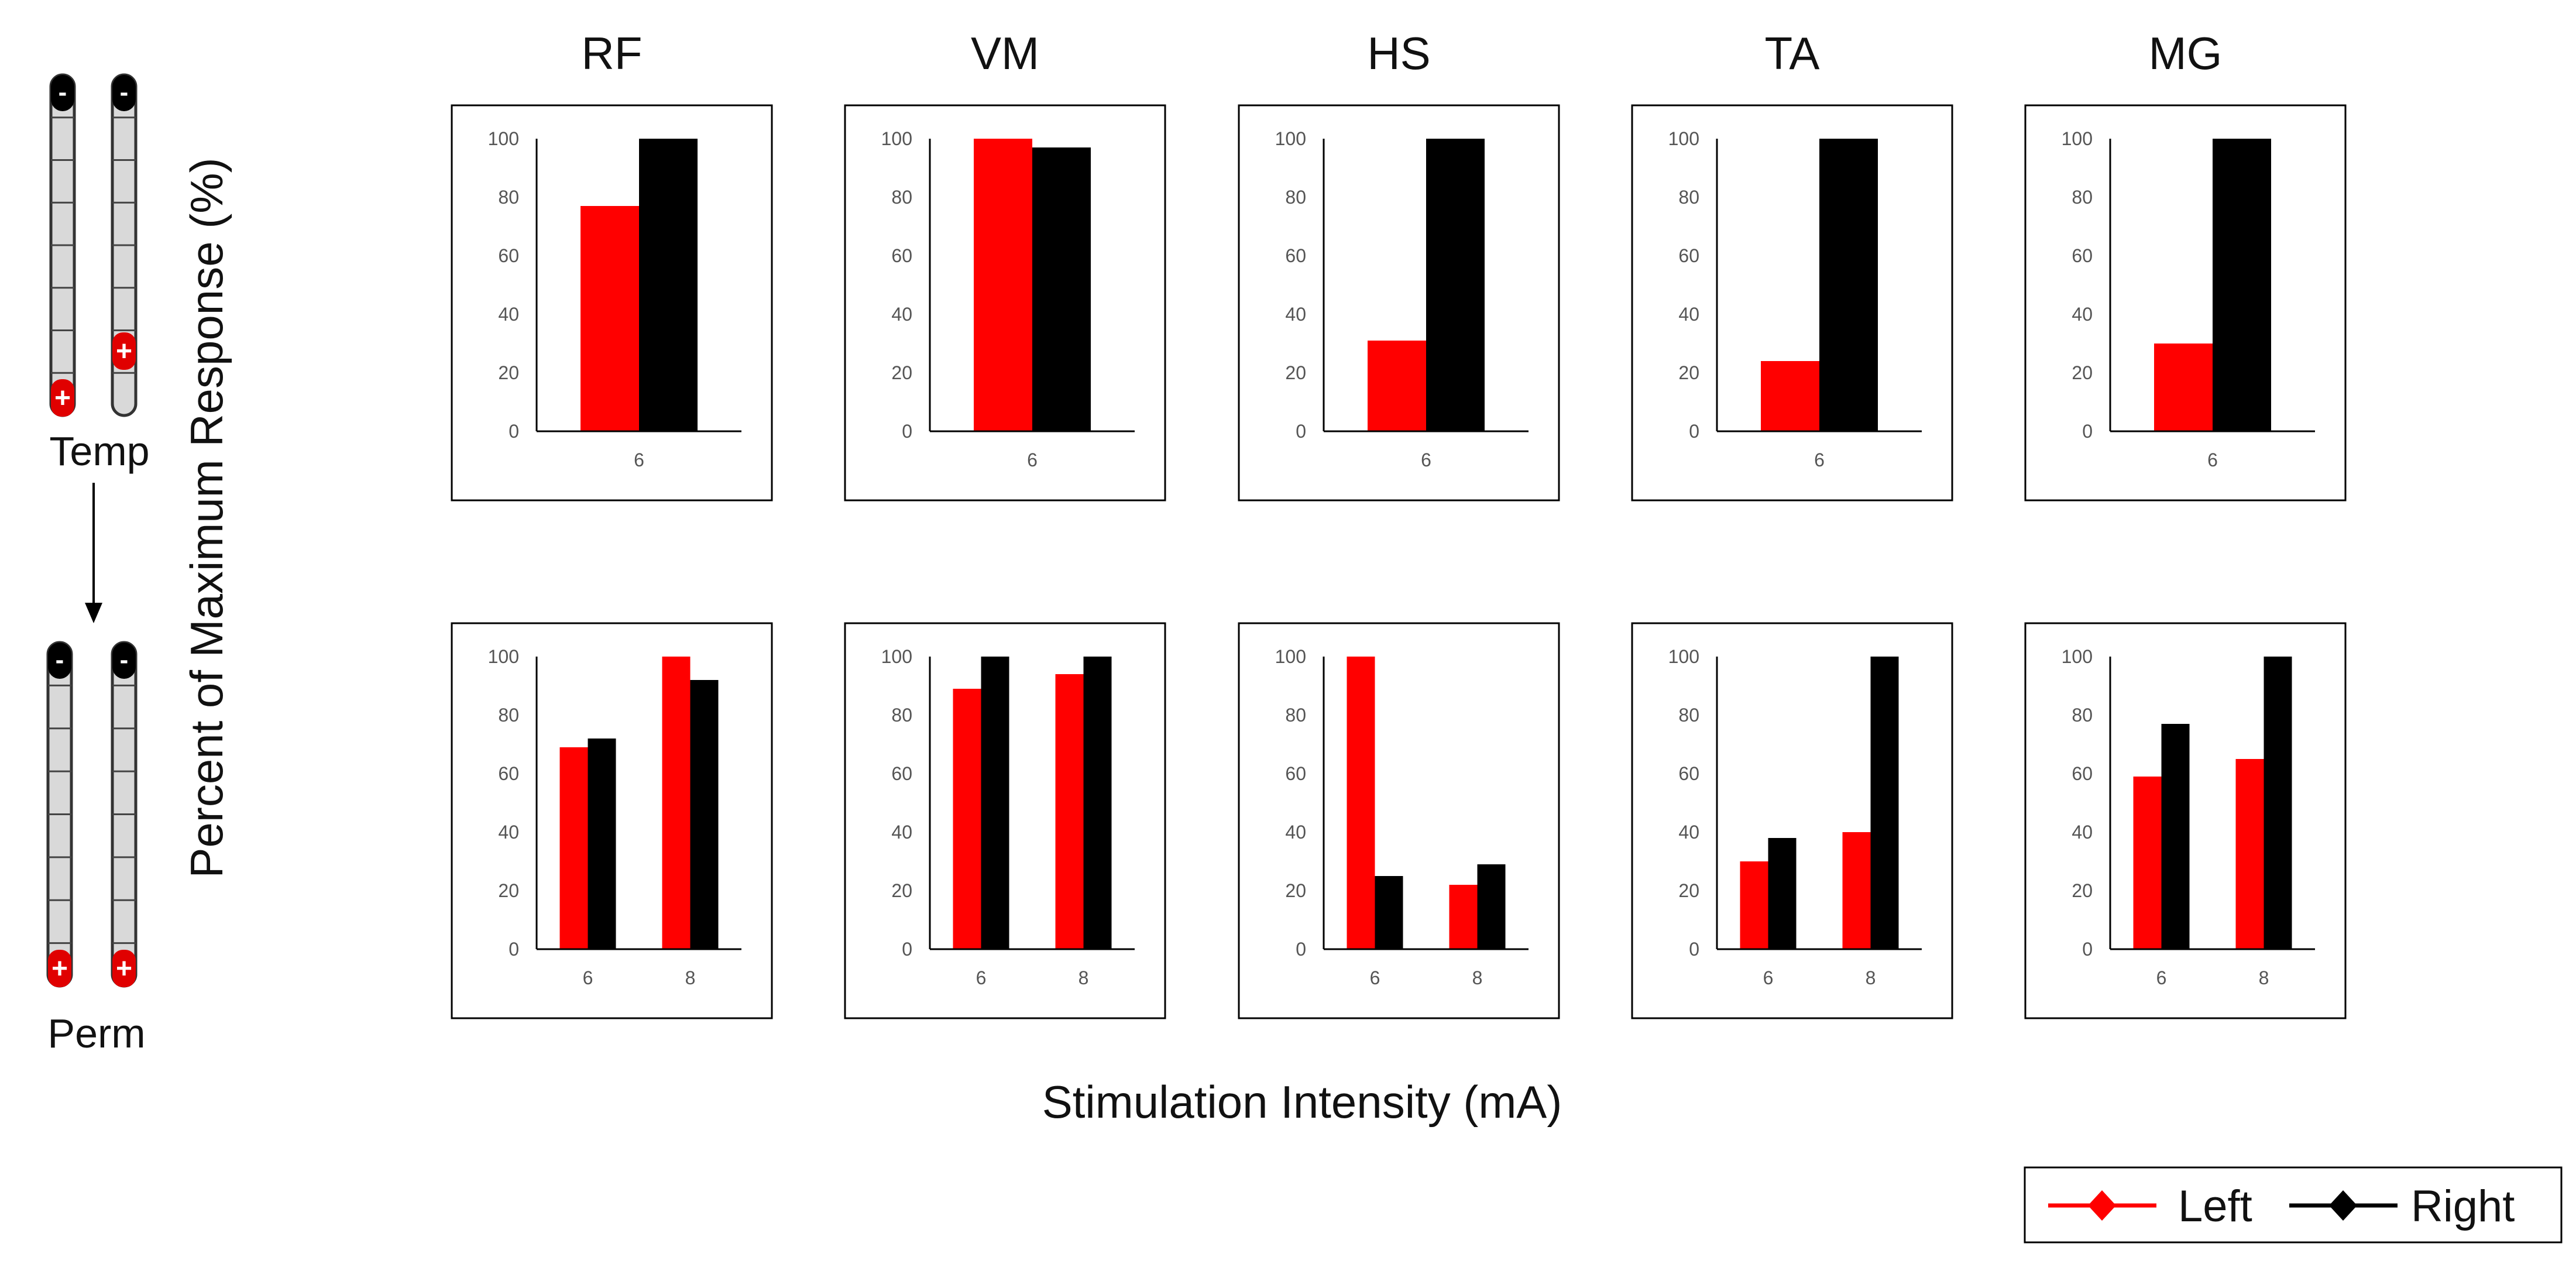 The height and width of the screenshot is (1264, 2576). I want to click on electrode-lead-temp-left: -+, so click(63, 245).